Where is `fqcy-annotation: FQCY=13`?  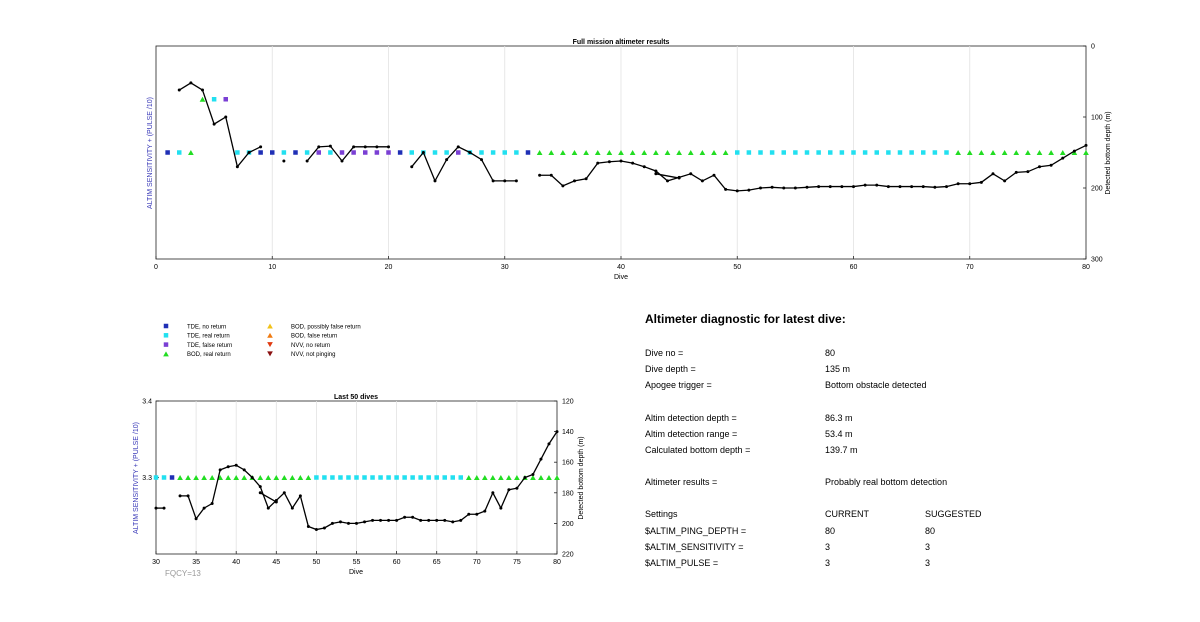 fqcy-annotation: FQCY=13 is located at coordinates (183, 573).